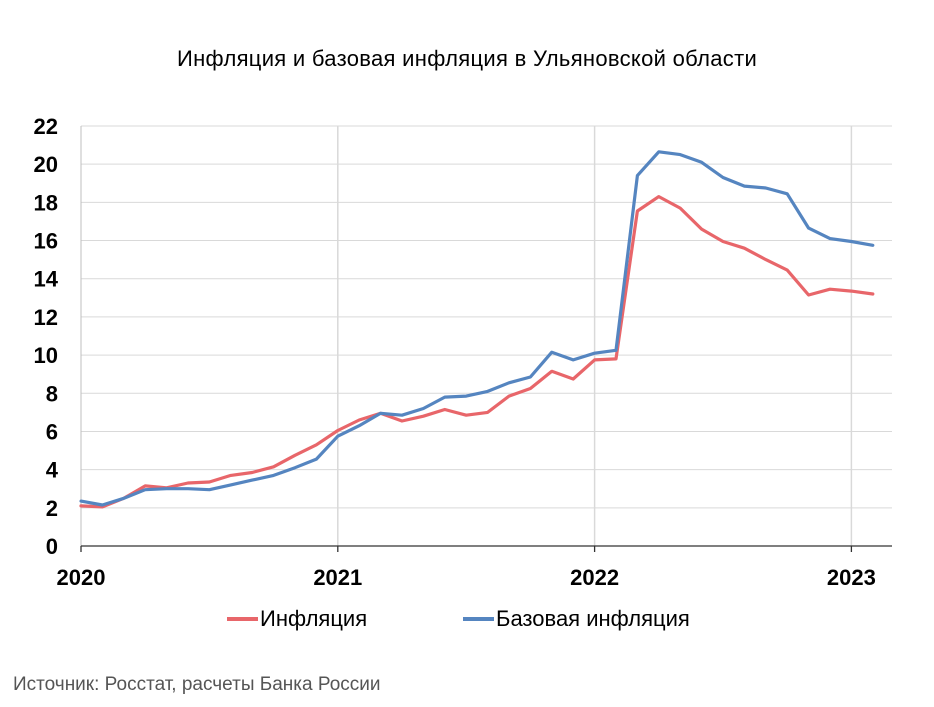 The height and width of the screenshot is (707, 934). What do you see at coordinates (46, 279) in the screenshot?
I see `y-tick-label: 14` at bounding box center [46, 279].